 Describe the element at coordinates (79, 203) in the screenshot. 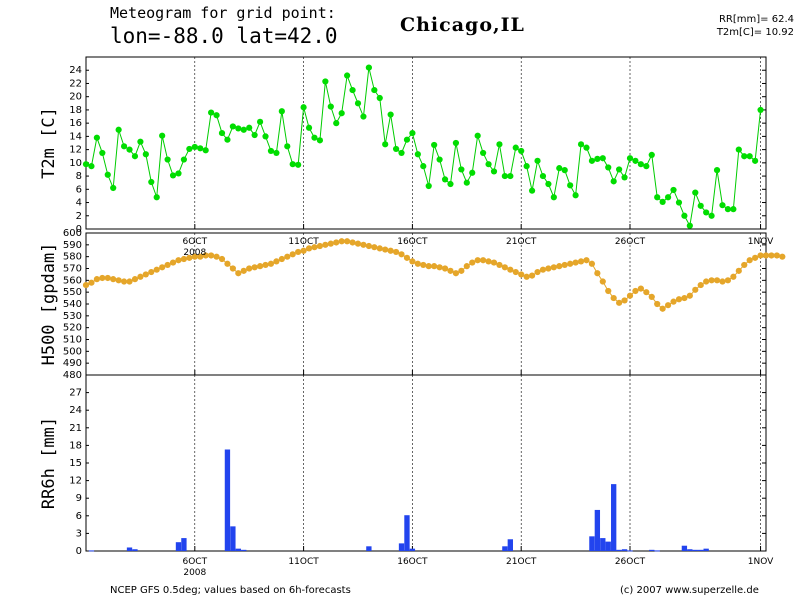

I see `t2m-ytick-label: 4` at that location.